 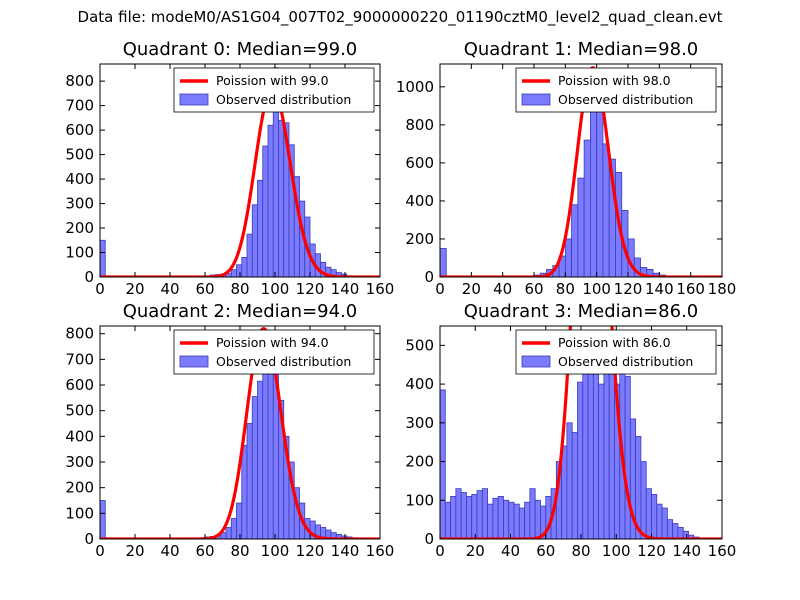 What do you see at coordinates (79, 513) in the screenshot?
I see `y-tick-label: 100` at bounding box center [79, 513].